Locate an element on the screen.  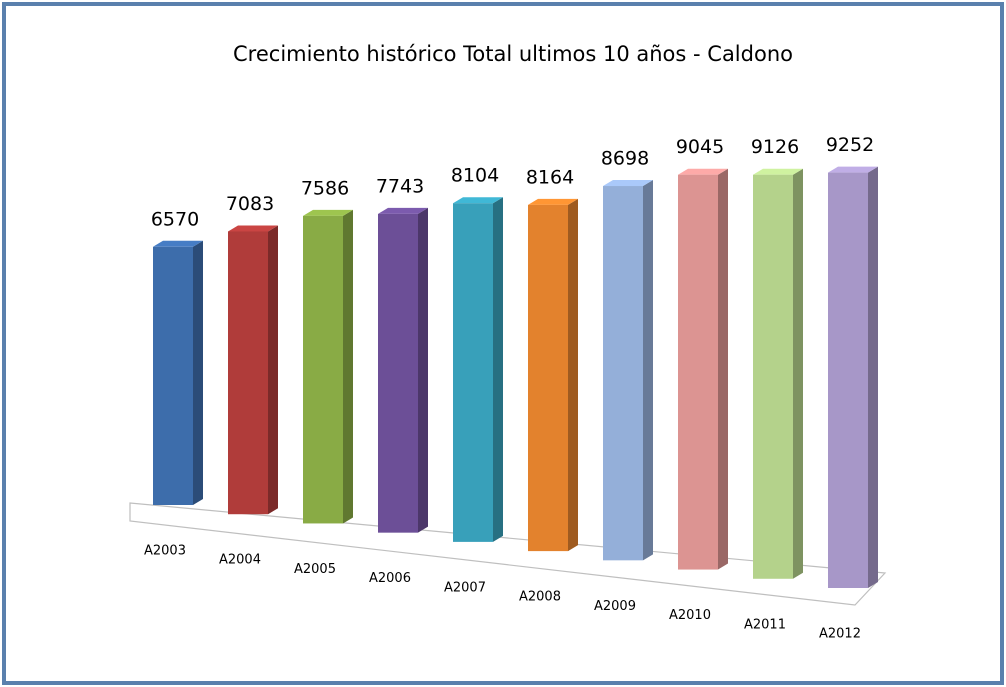
value-label: 8104 is located at coordinates (475, 176).